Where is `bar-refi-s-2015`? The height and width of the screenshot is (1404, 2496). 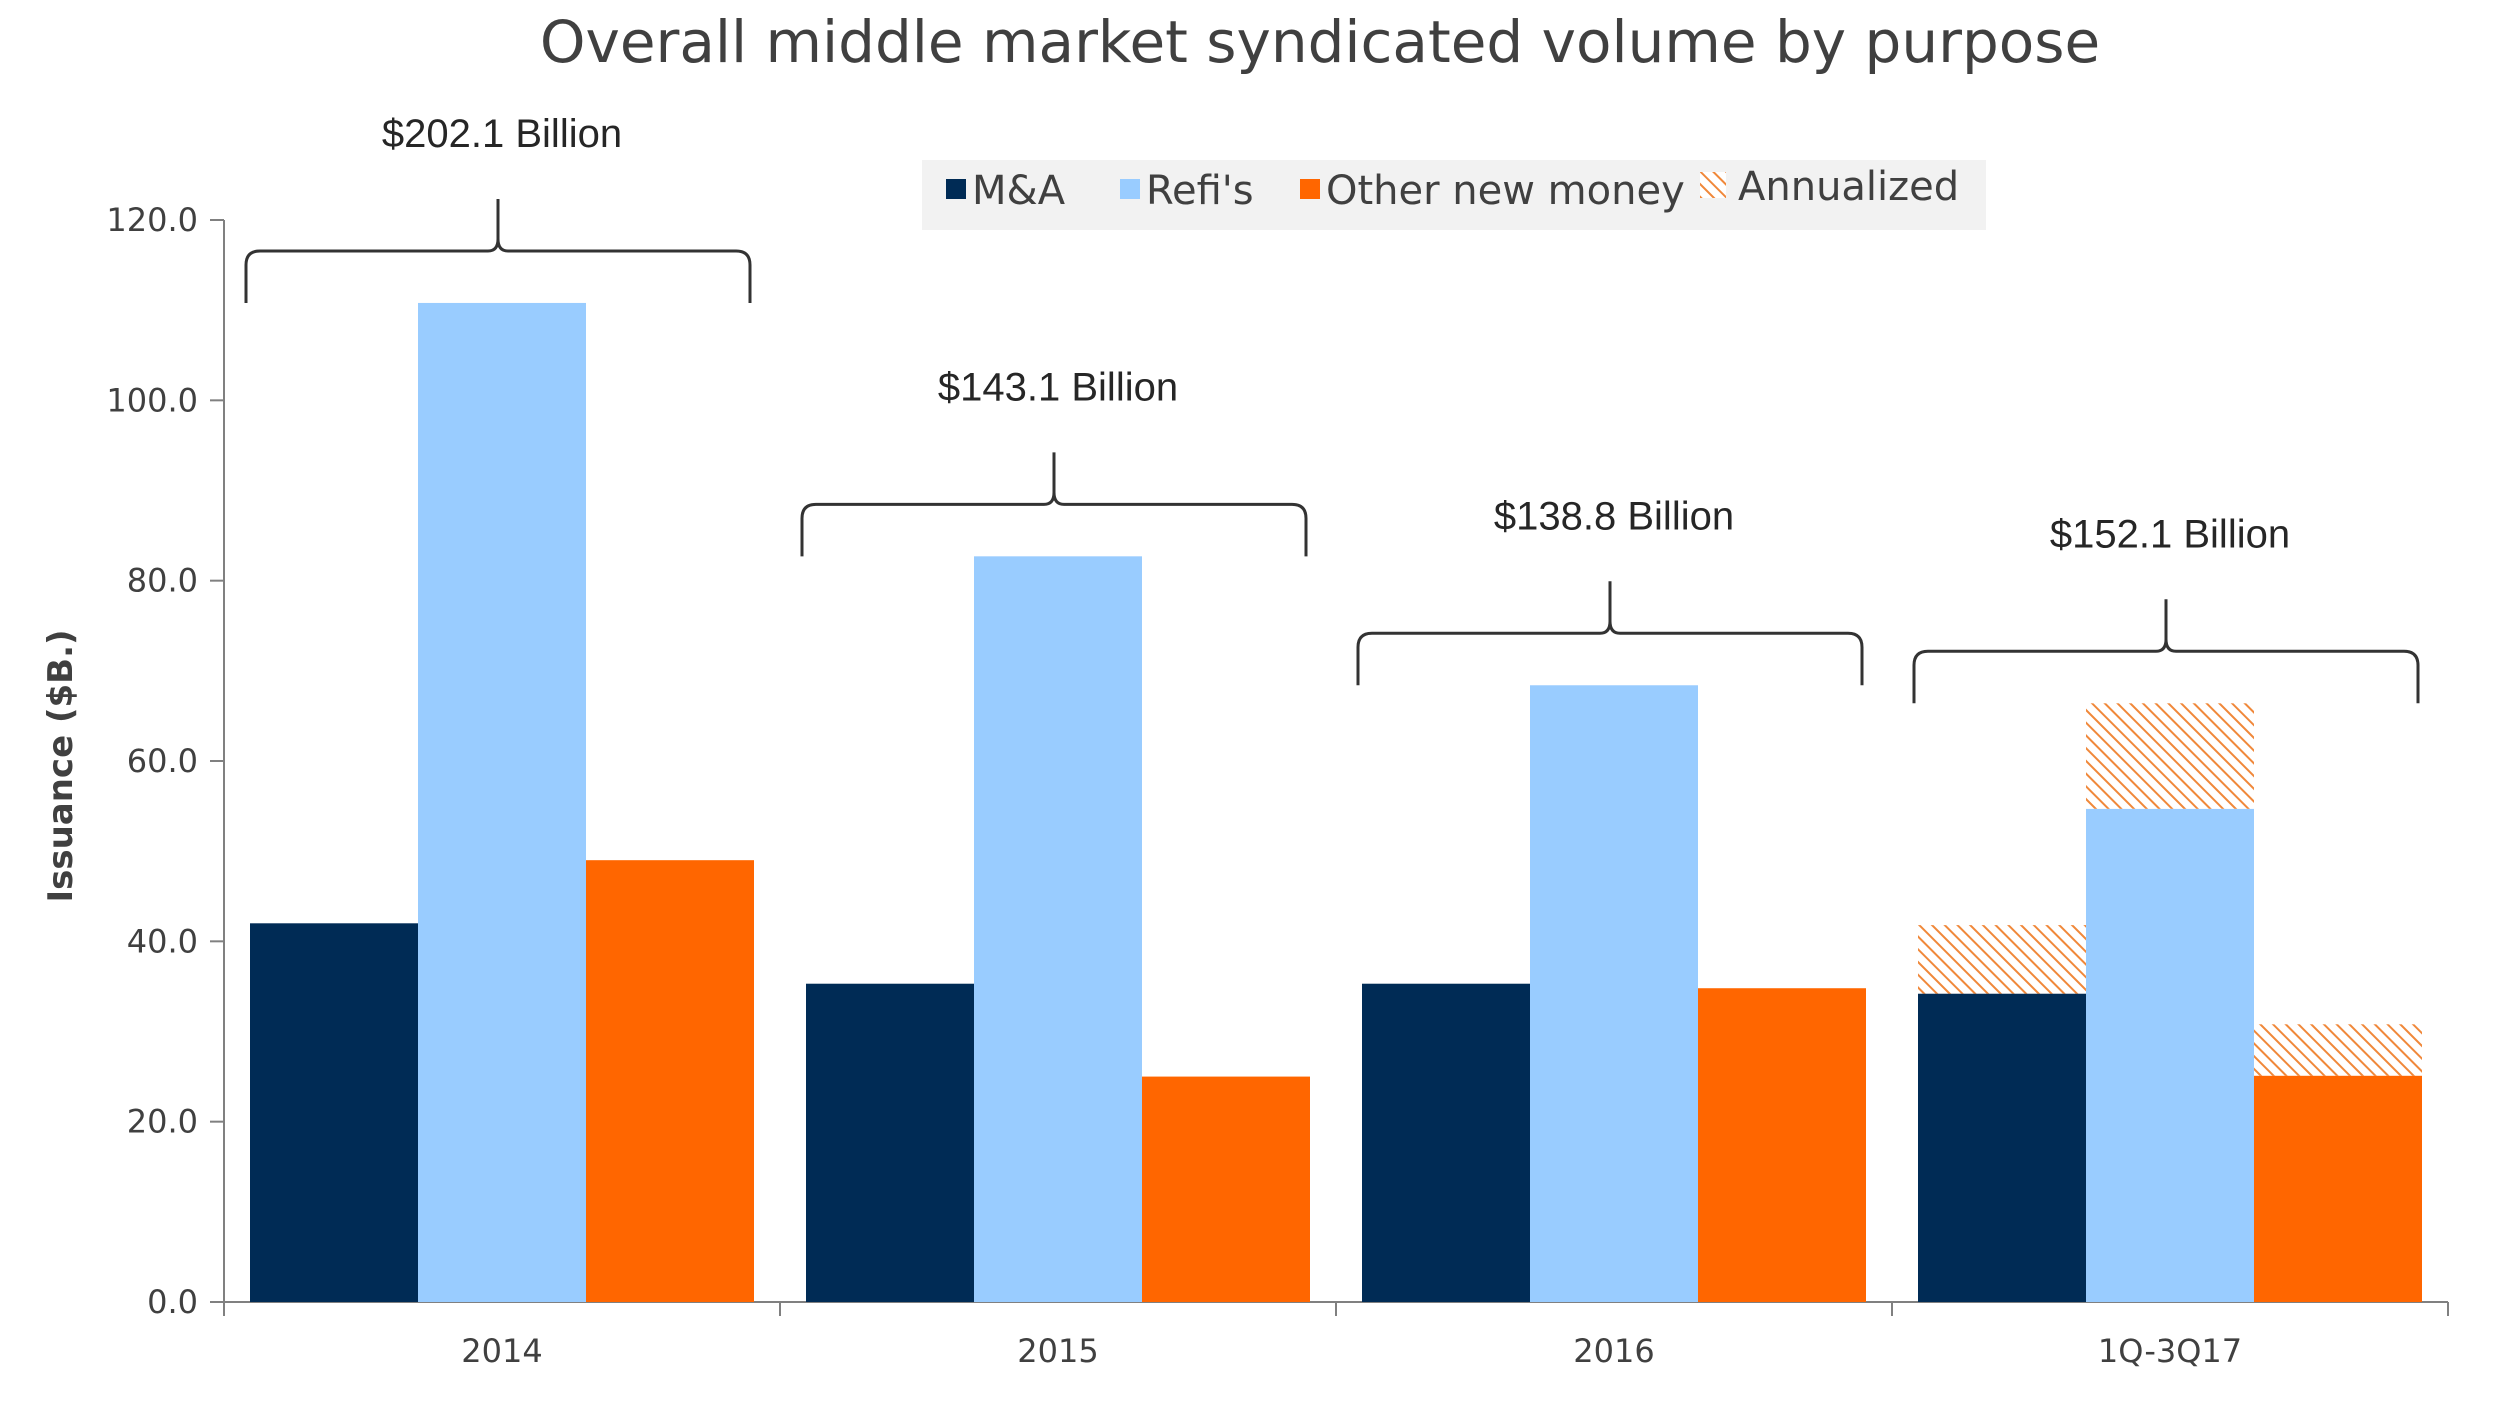
bar-refi-s-2015 is located at coordinates (1058, 929).